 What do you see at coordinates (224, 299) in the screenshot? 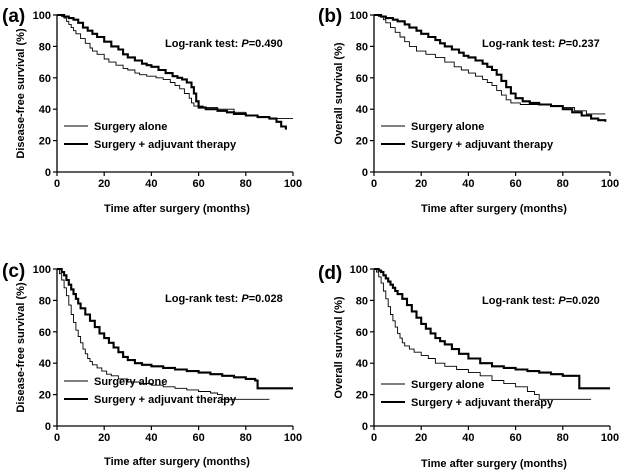
I see `log-rank-label: Log-rank test: P=0.028` at bounding box center [224, 299].